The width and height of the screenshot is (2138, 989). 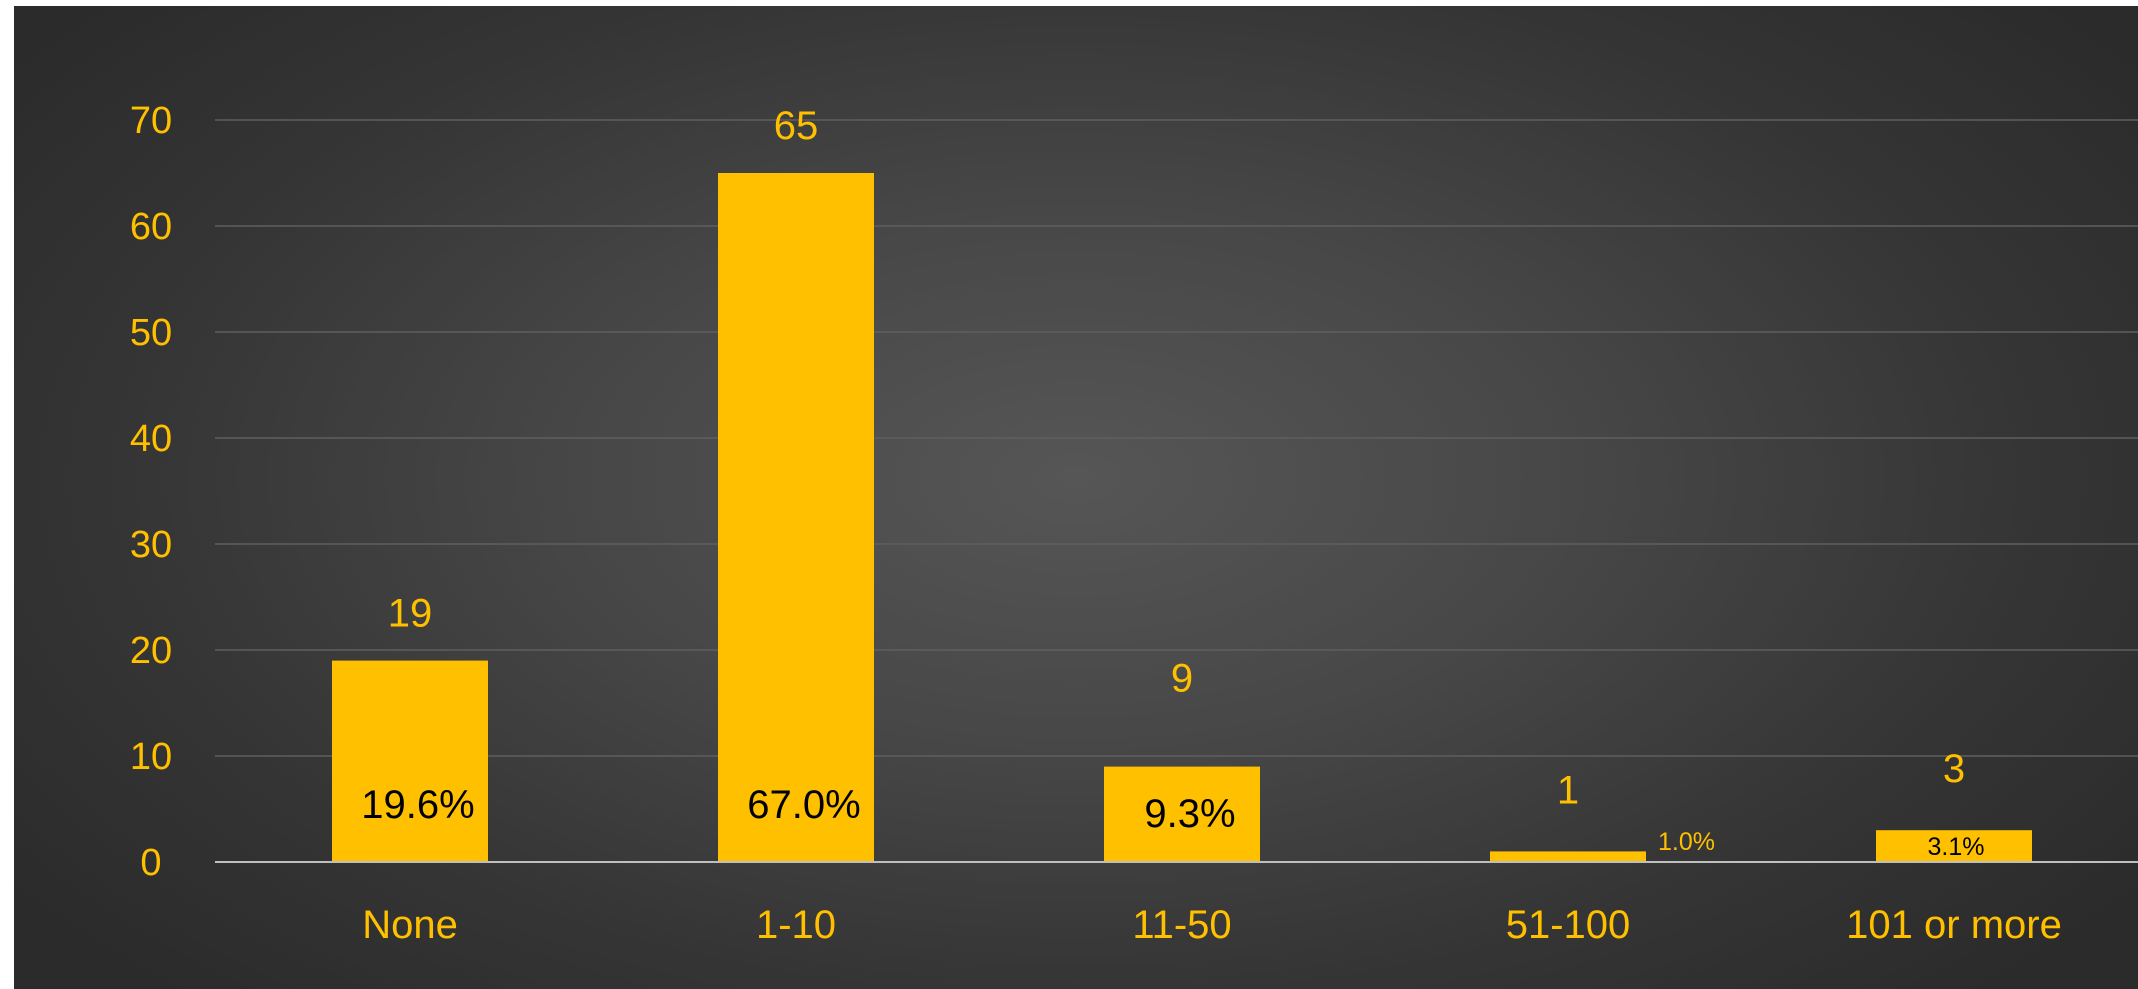 What do you see at coordinates (151, 651) in the screenshot?
I see `y-tick-label: 20` at bounding box center [151, 651].